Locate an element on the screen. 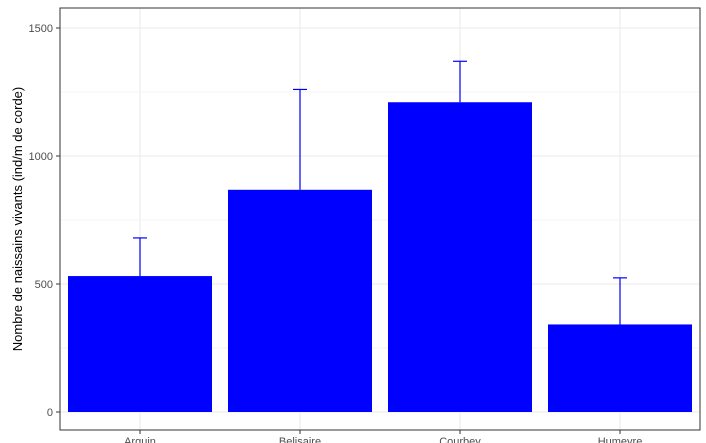 This screenshot has height=443, width=706. x-tick-label-belisaire: Belisaire is located at coordinates (300, 439).